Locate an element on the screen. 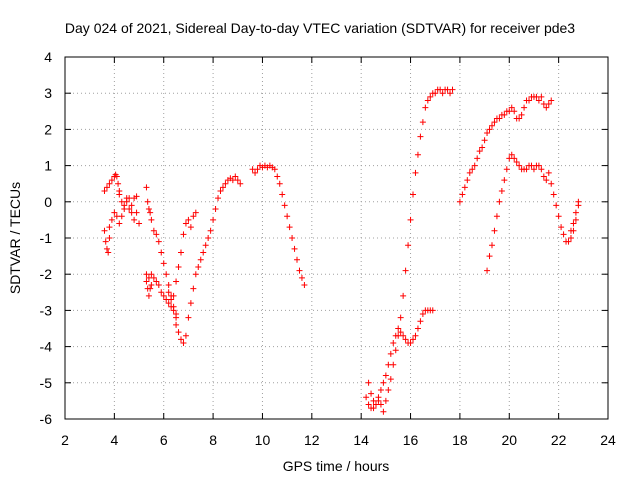 The image size is (640, 480). x-tick-label: 4 is located at coordinates (114, 440).